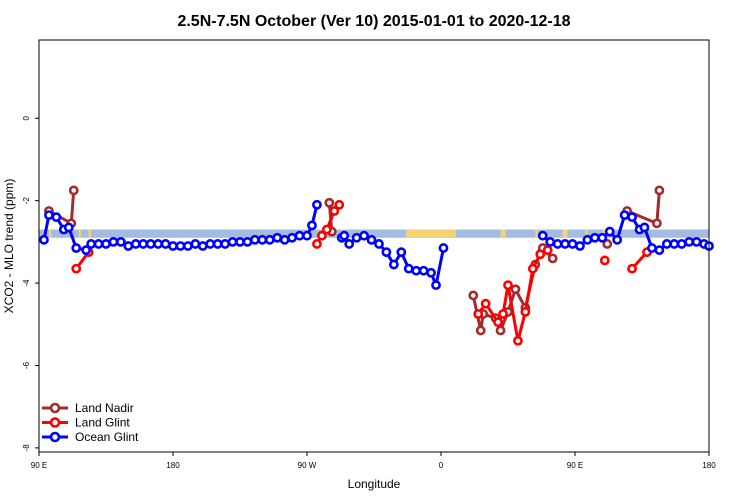 The image size is (750, 500). What do you see at coordinates (374, 484) in the screenshot?
I see `x-axis-title: Longitude` at bounding box center [374, 484].